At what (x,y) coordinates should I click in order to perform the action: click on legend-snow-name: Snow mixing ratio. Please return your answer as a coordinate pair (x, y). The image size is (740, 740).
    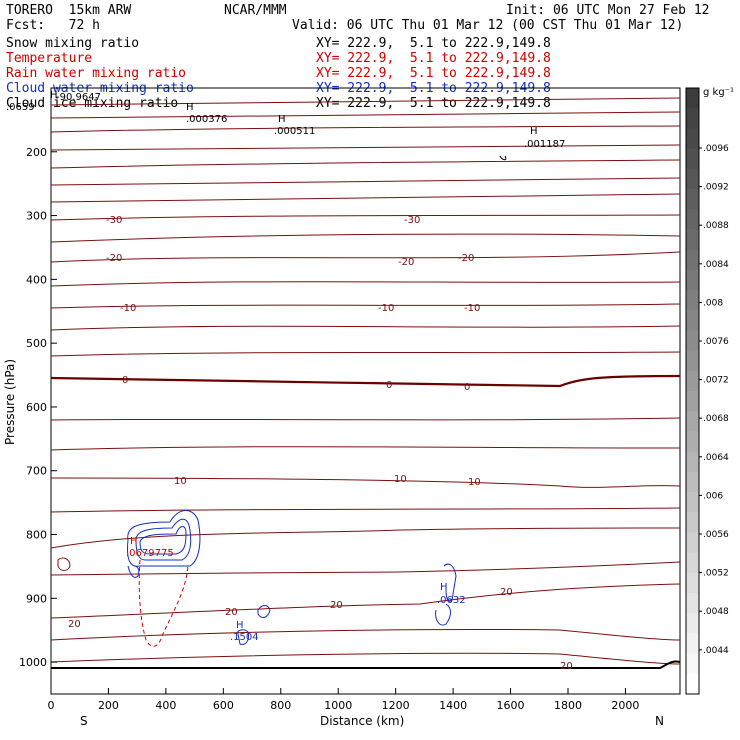
    Looking at the image, I should click on (73, 43).